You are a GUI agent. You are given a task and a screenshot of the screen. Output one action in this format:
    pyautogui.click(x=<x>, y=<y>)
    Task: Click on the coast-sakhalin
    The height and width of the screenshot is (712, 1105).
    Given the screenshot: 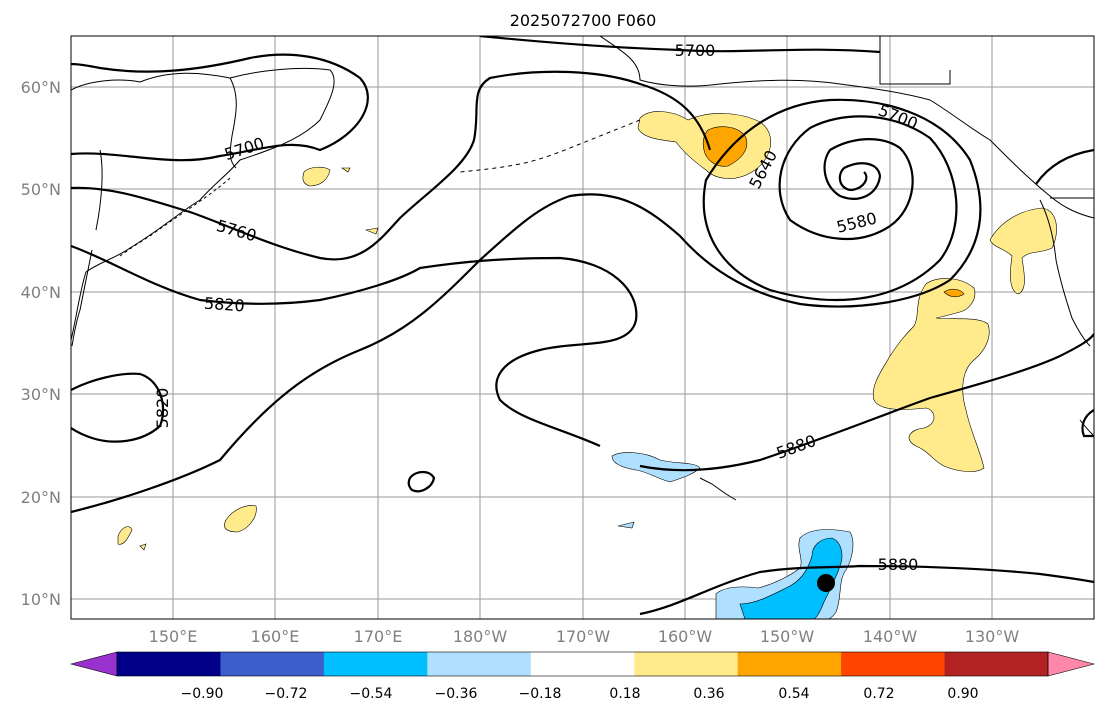 What is the action you would take?
    pyautogui.click(x=99, y=190)
    